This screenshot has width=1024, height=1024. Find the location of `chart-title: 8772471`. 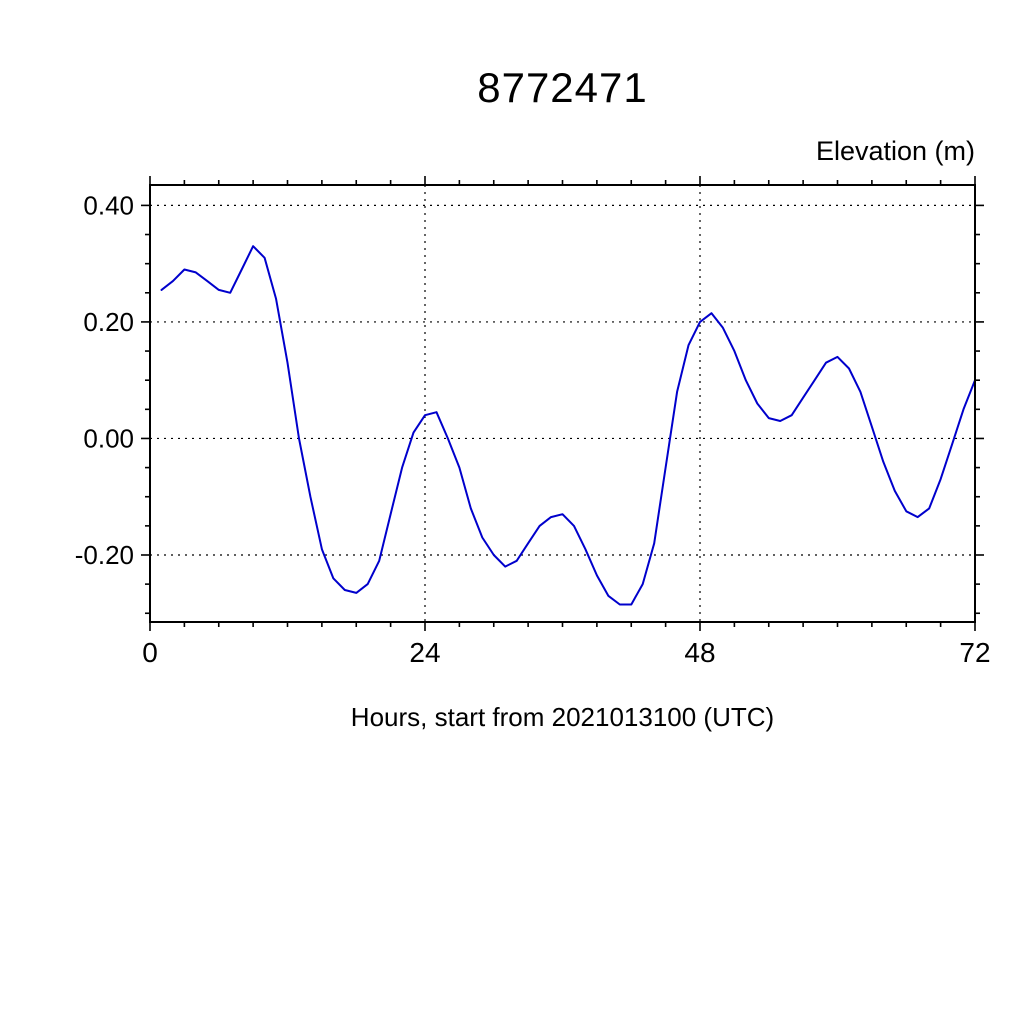

chart-title: 8772471 is located at coordinates (562, 87).